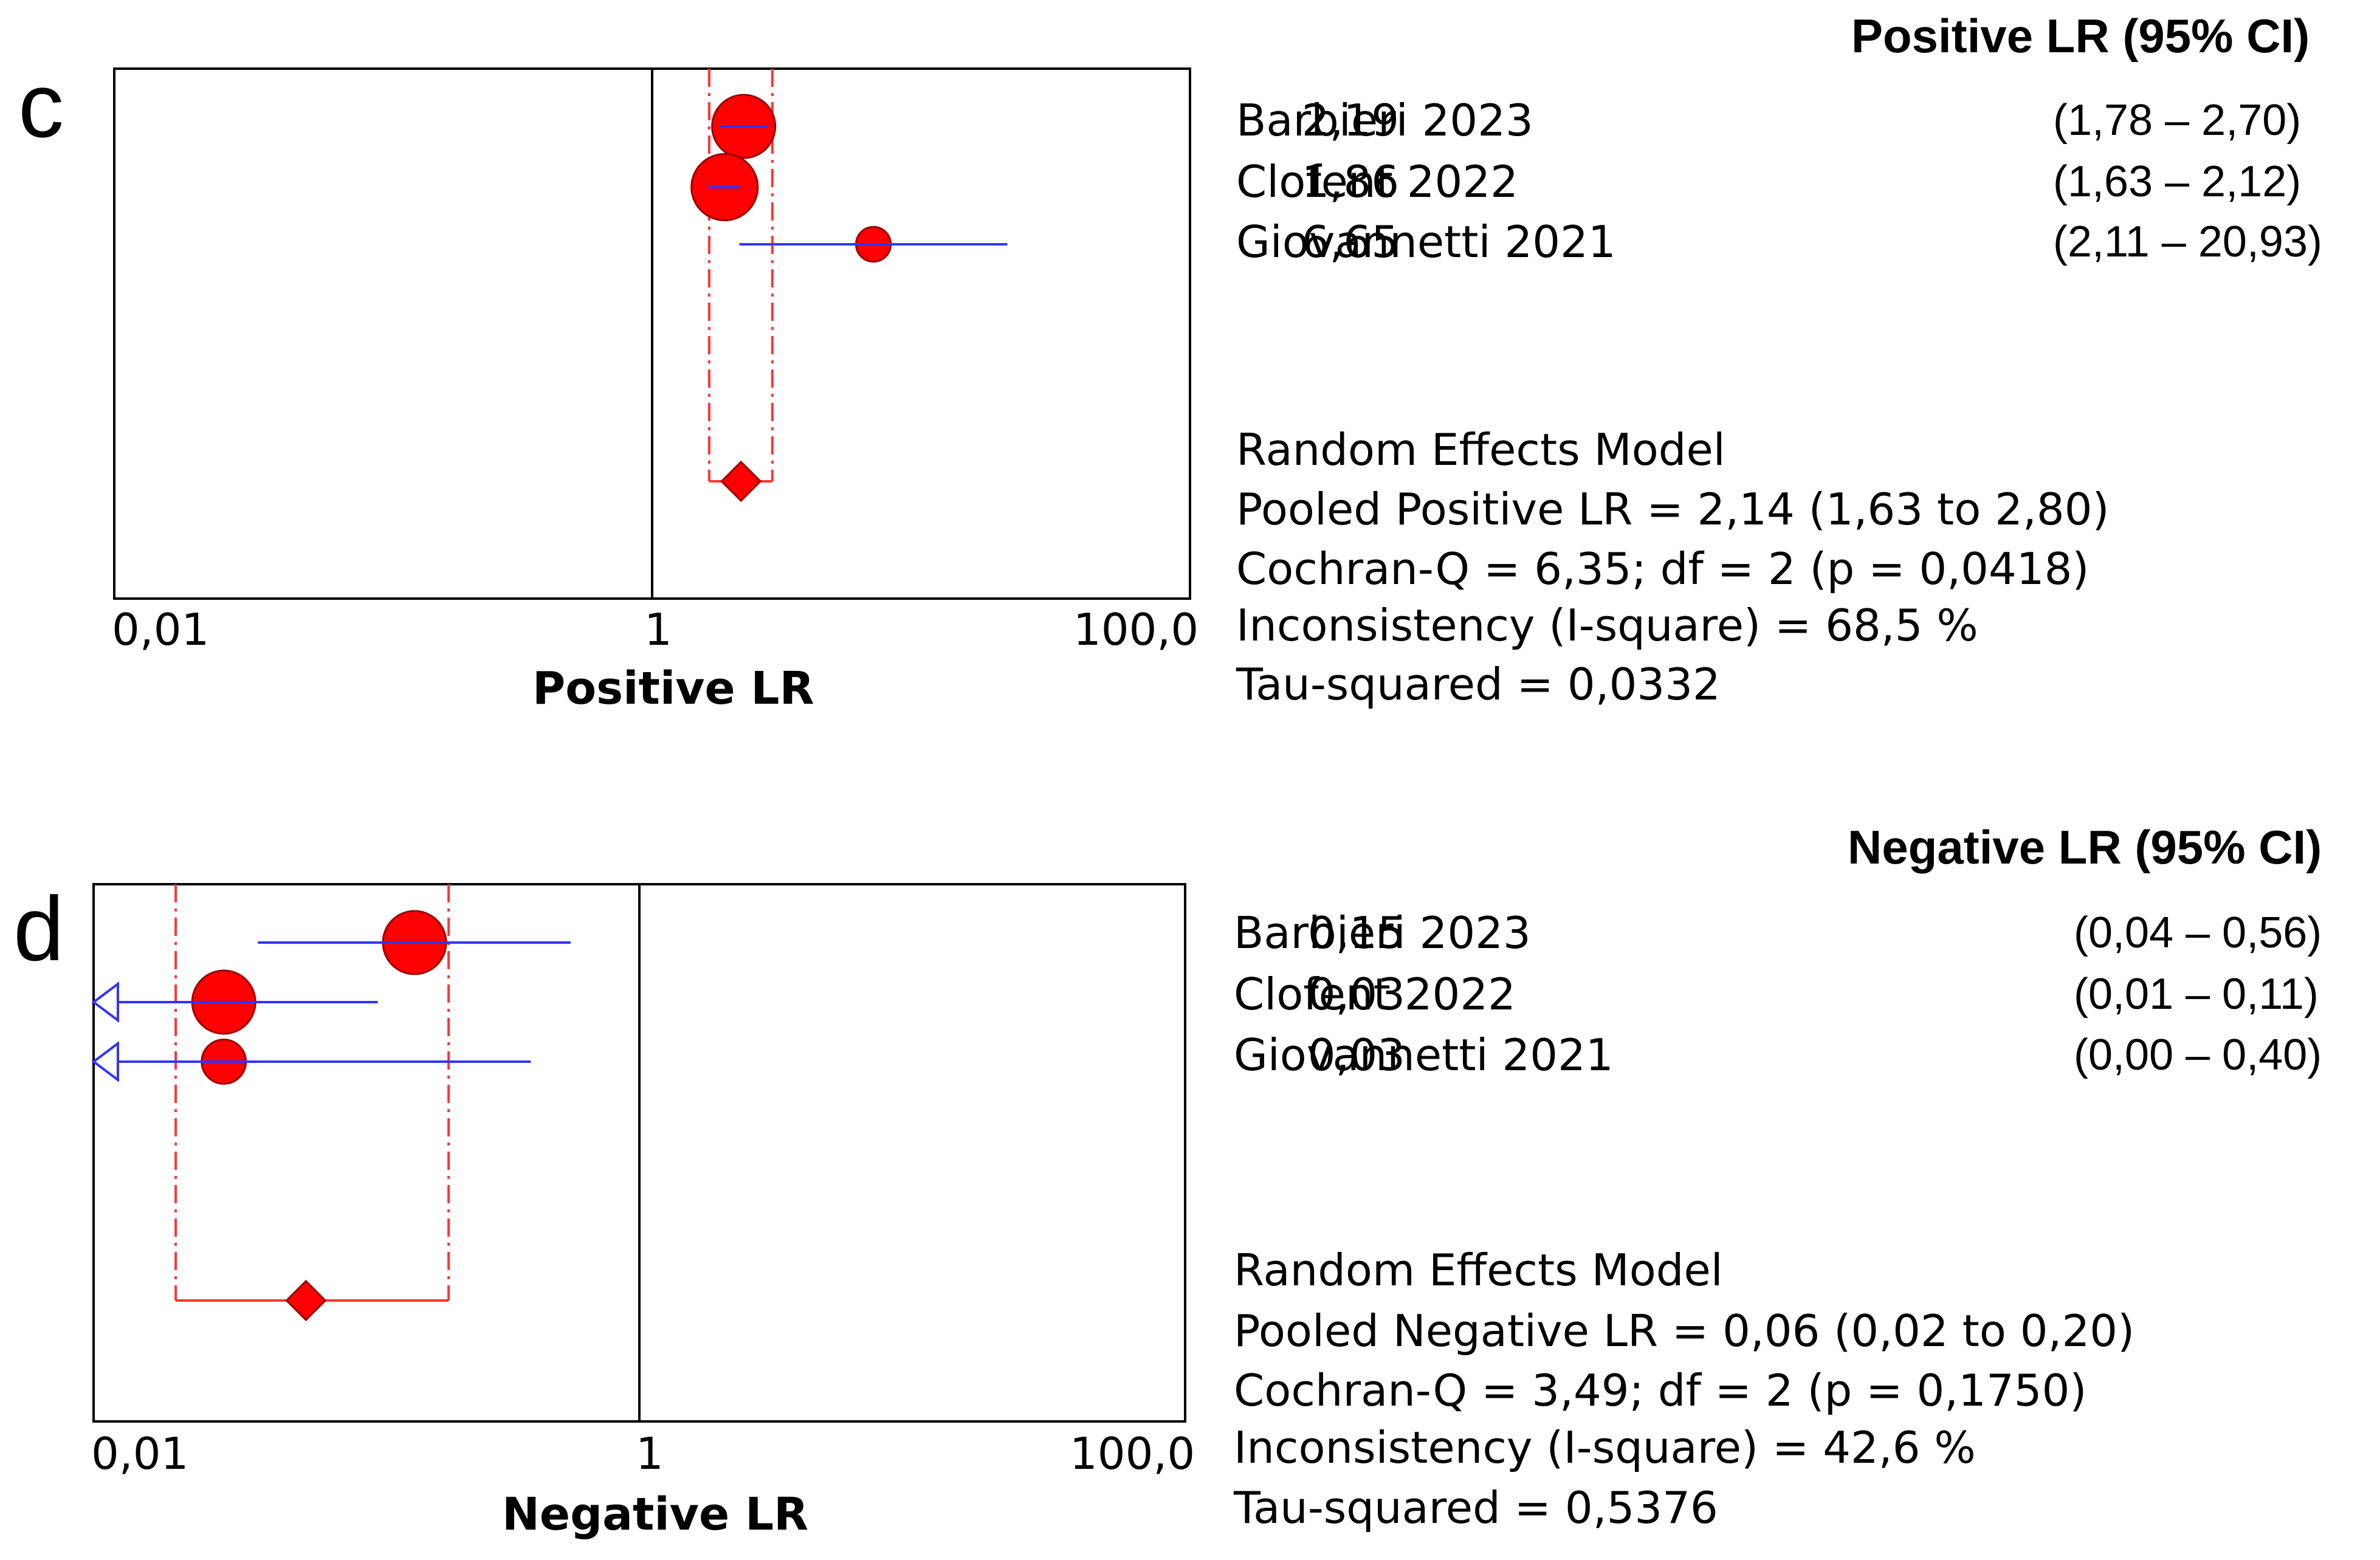  Describe the element at coordinates (1607, 625) in the screenshot. I see `summary-inconsistency: Inconsistency (I-square) = 68,5 %` at that location.